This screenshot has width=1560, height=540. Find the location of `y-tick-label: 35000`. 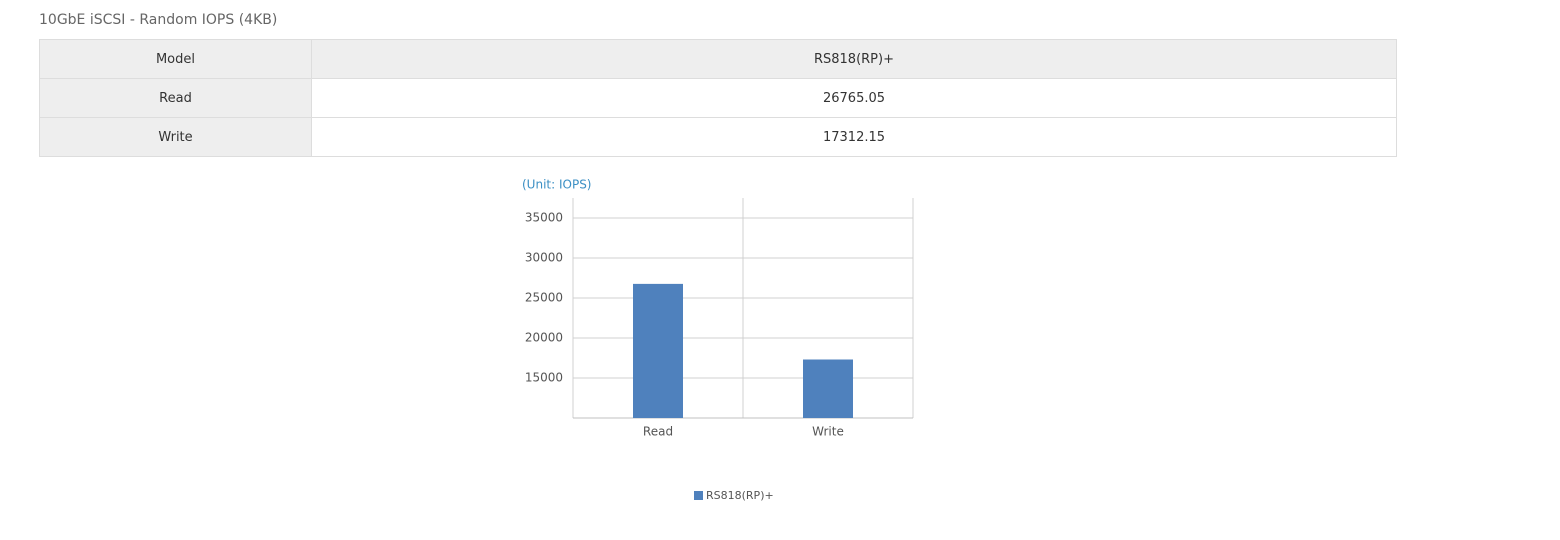

y-tick-label: 35000 is located at coordinates (544, 218).